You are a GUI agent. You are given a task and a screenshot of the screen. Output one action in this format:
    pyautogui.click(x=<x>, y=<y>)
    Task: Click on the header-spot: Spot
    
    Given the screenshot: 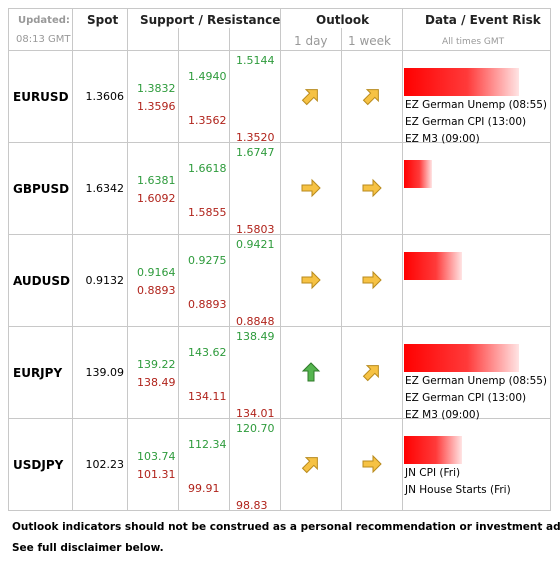 What is the action you would take?
    pyautogui.click(x=103, y=20)
    